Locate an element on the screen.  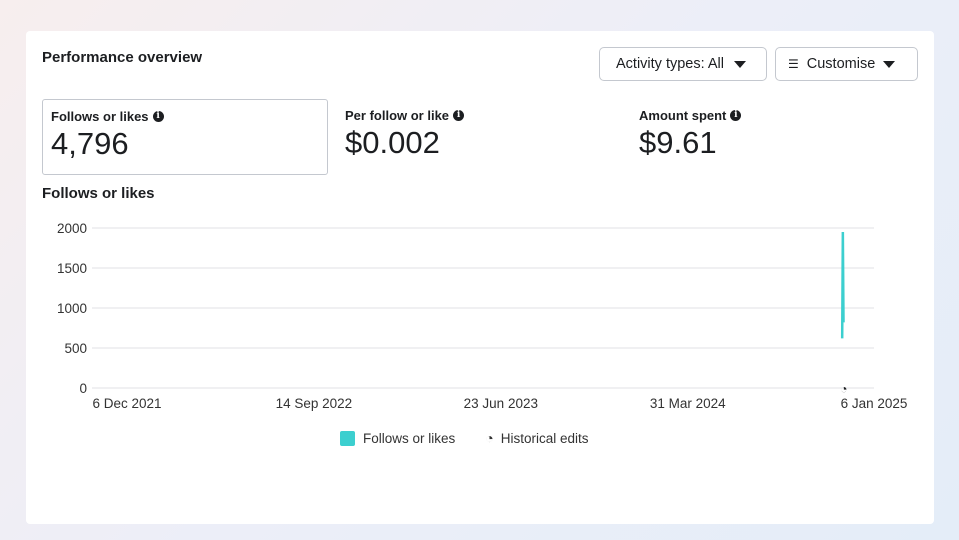
activity-types-dropdown: Activity types: All is located at coordinates (683, 64).